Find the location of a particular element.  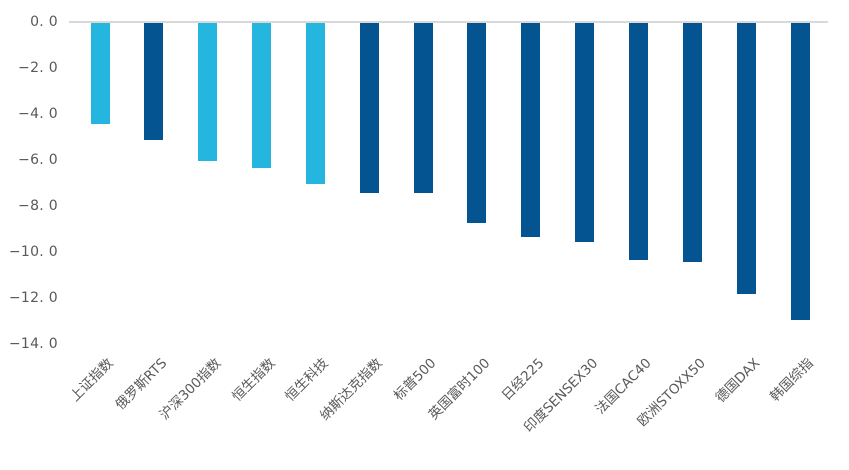

zero-axis-line is located at coordinates (448, 22).